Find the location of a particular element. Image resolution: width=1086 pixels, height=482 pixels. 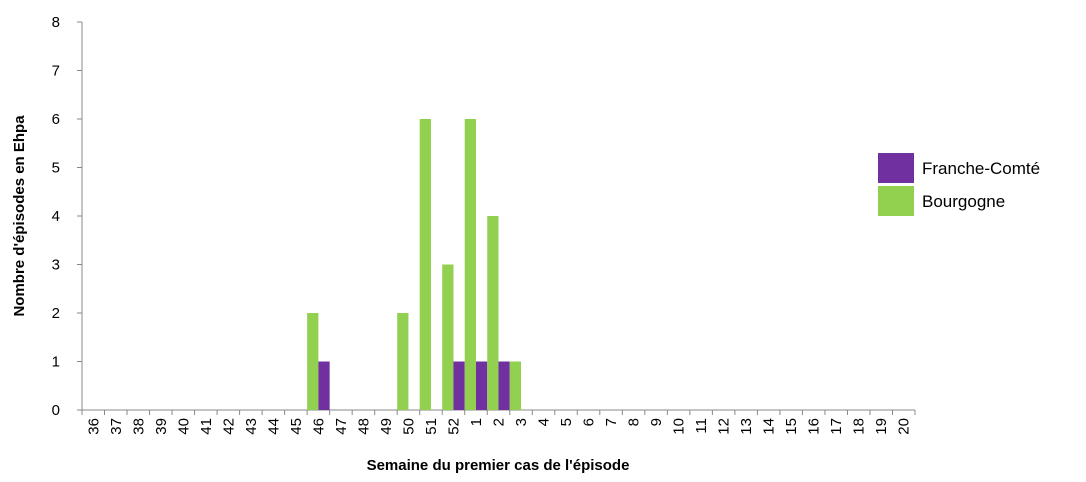

legend-label: Bourgogne is located at coordinates (963, 201).